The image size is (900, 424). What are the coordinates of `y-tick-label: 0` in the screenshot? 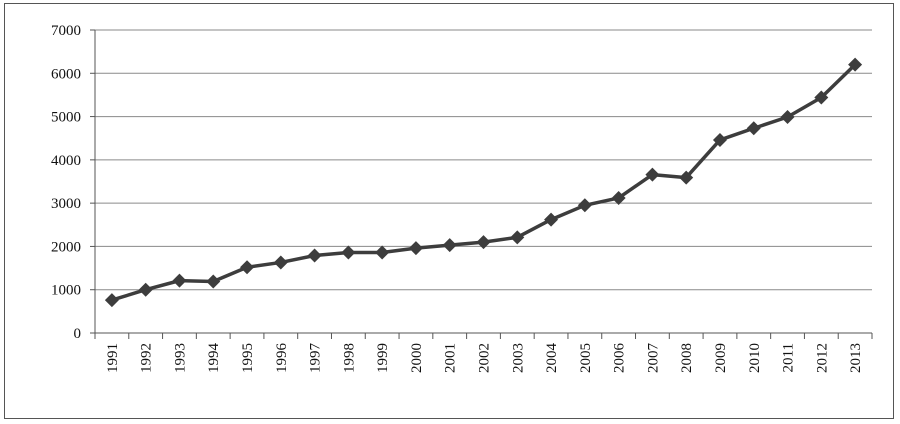 It's located at (78, 334).